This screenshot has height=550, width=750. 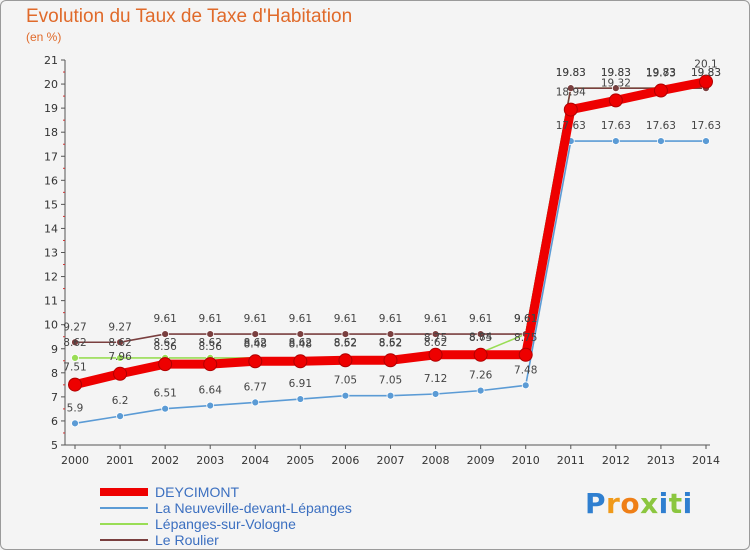 I want to click on chart-title: Evolution du Taux de Taxe d'Habitation, so click(x=189, y=16).